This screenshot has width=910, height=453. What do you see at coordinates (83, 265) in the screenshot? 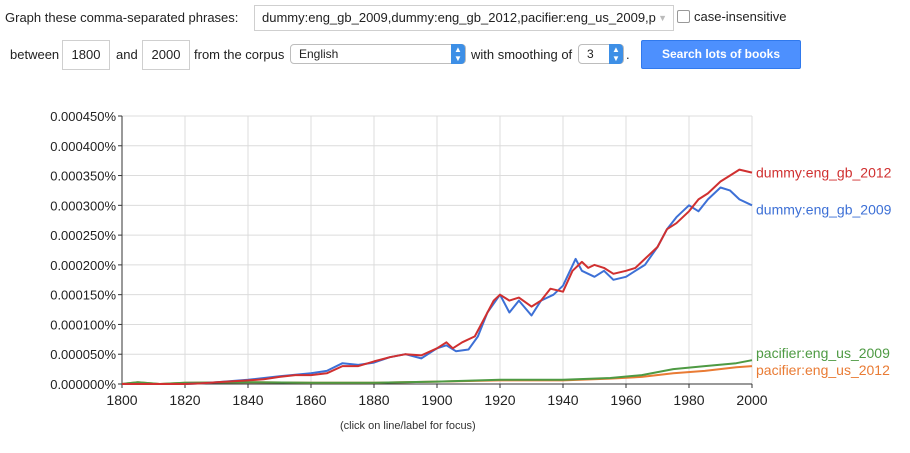
I see `y-tick-label: 0.000200%` at bounding box center [83, 265].